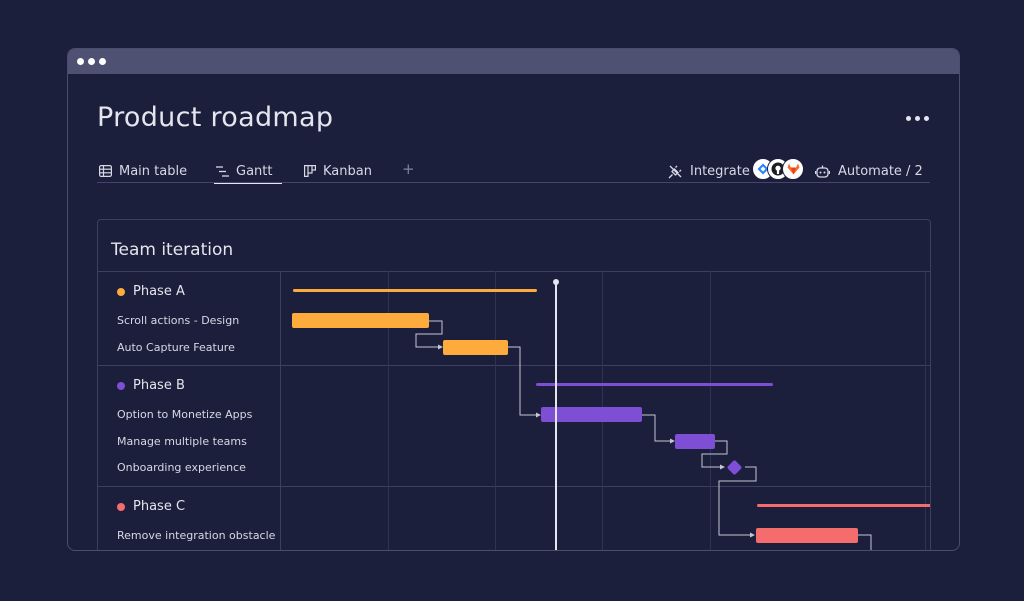 This screenshot has width=1024, height=601. I want to click on phase-a-header: Phase A, so click(151, 291).